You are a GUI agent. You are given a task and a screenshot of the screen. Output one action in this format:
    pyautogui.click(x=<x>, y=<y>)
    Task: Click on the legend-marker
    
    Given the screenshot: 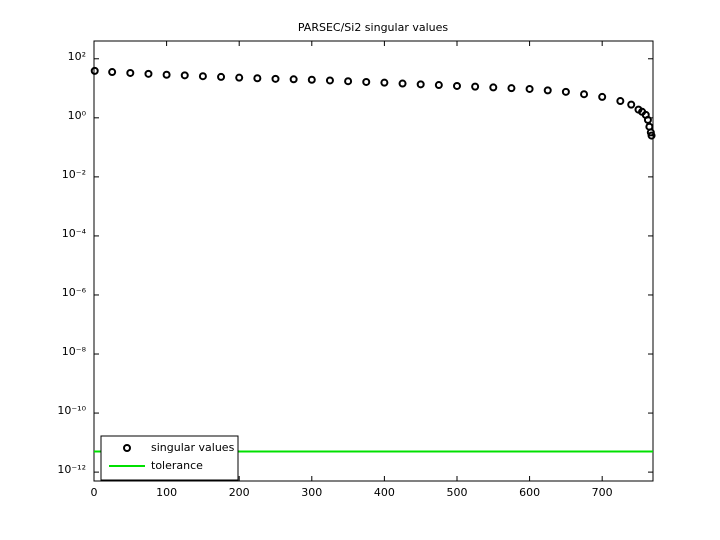 What is the action you would take?
    pyautogui.click(x=127, y=448)
    